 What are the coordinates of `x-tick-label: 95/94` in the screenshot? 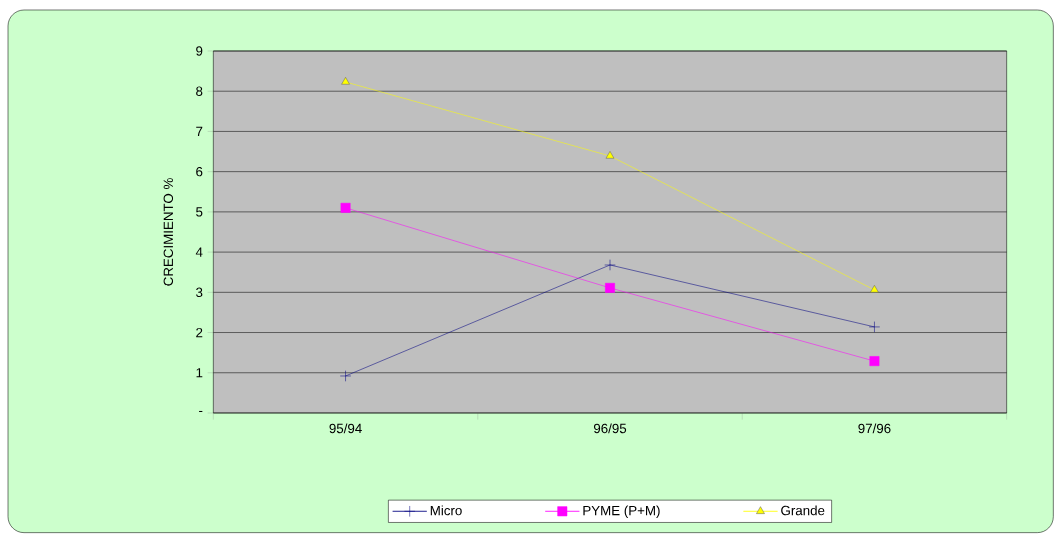 It's located at (345, 428).